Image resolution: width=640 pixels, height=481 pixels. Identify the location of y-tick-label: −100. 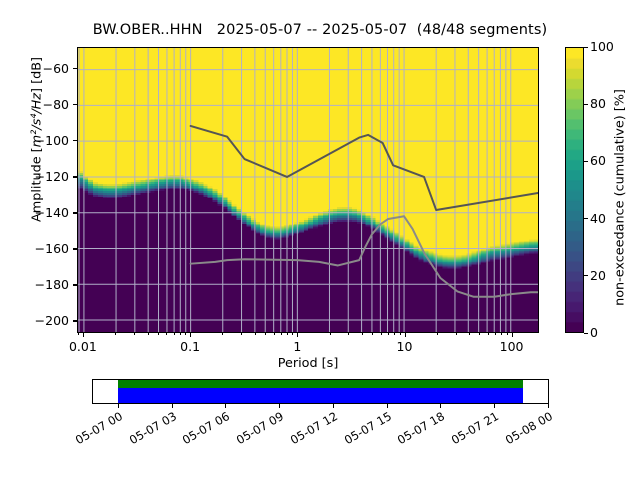
(51, 140).